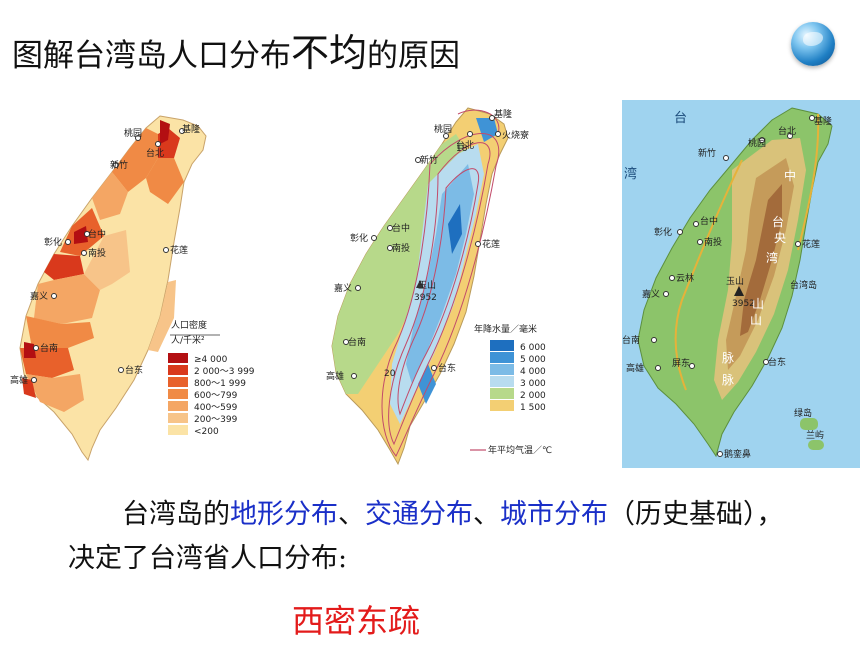 The width and height of the screenshot is (860, 645). What do you see at coordinates (224, 372) in the screenshot?
I see `legend-label: 2 000～3 999` at bounding box center [224, 372].